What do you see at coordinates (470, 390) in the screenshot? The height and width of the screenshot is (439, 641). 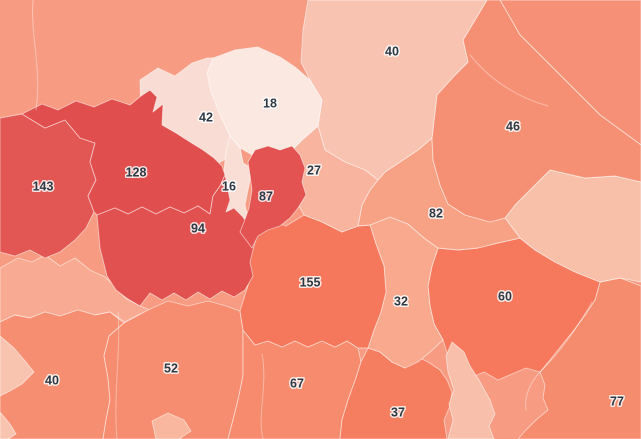 I see `region-pale-patch-bottom-center` at bounding box center [470, 390].